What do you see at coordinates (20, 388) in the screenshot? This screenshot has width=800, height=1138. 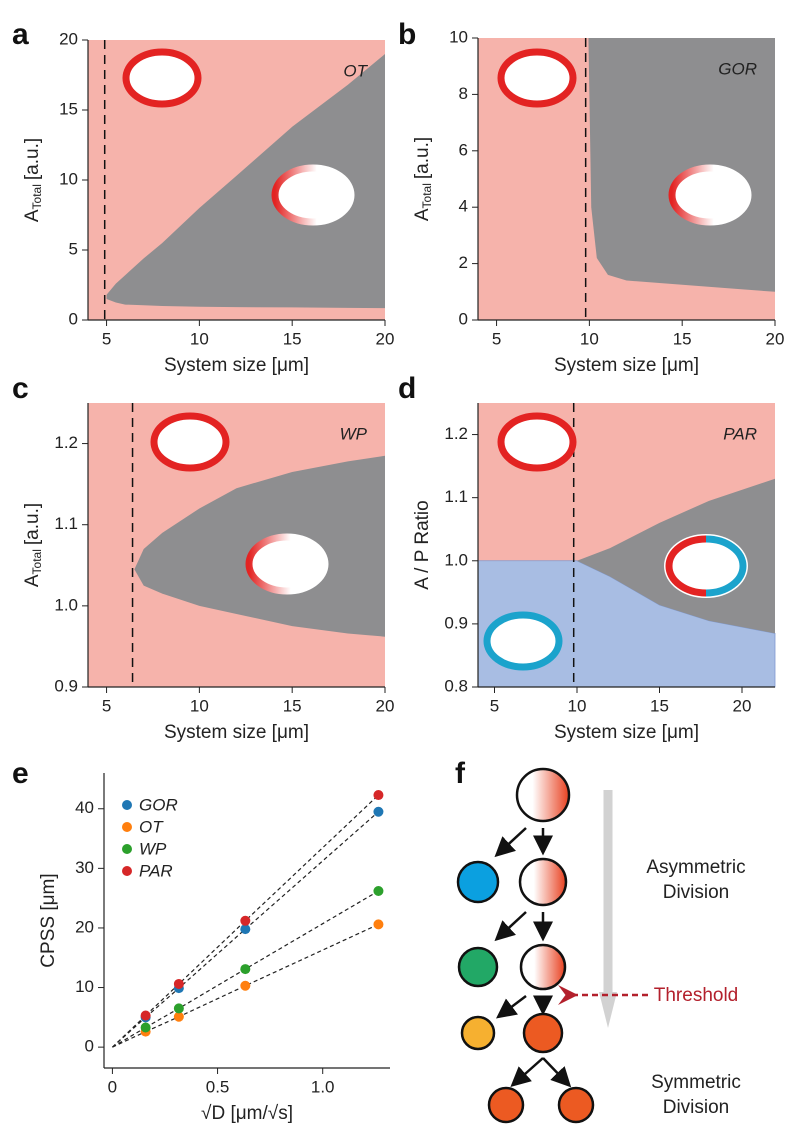 I see `panel-letter: c` at bounding box center [20, 388].